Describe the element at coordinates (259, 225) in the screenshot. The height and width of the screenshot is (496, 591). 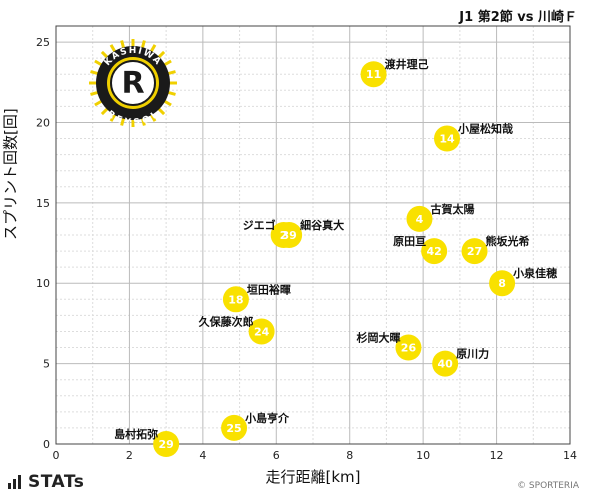
I see `player-name-label: ジエゴ` at that location.